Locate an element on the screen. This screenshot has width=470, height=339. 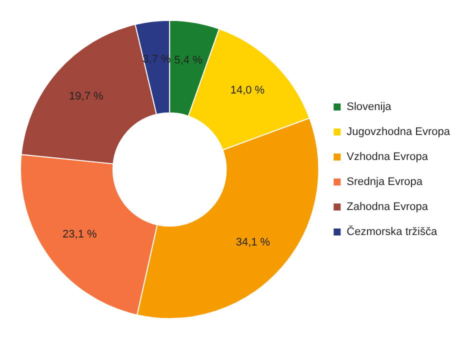
legend-label: Čezmorska tržišča is located at coordinates (392, 231).